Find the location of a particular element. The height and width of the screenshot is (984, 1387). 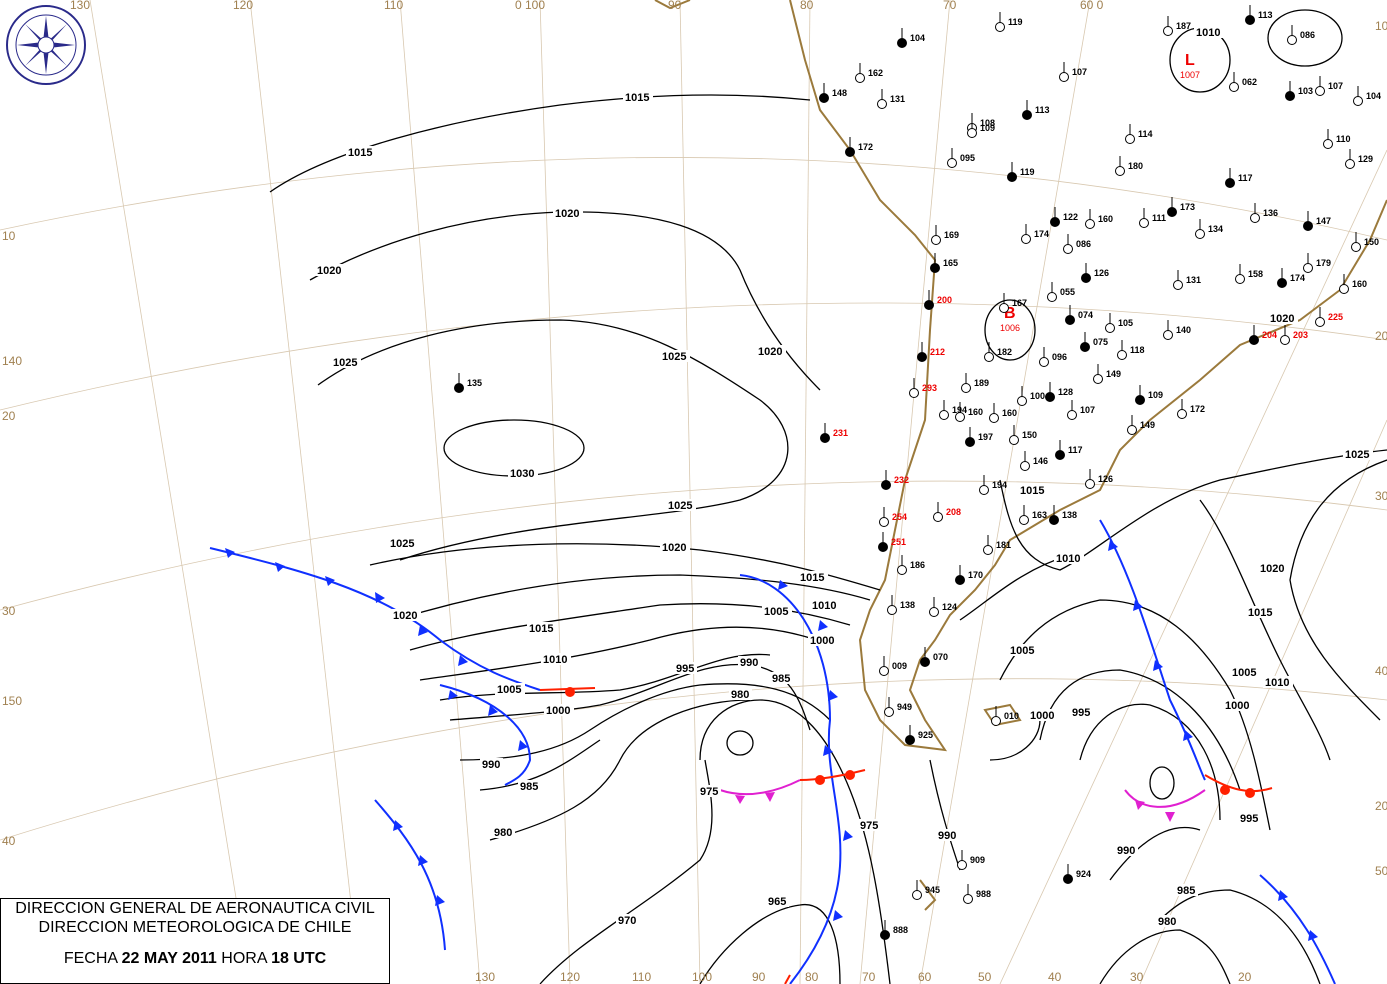

station-plot: 128 is located at coordinates (1059, 392).